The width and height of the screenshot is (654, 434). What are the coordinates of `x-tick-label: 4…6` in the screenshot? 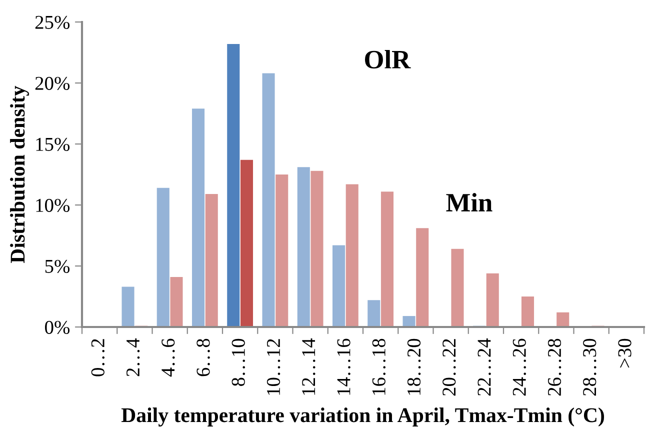 It's located at (168, 357).